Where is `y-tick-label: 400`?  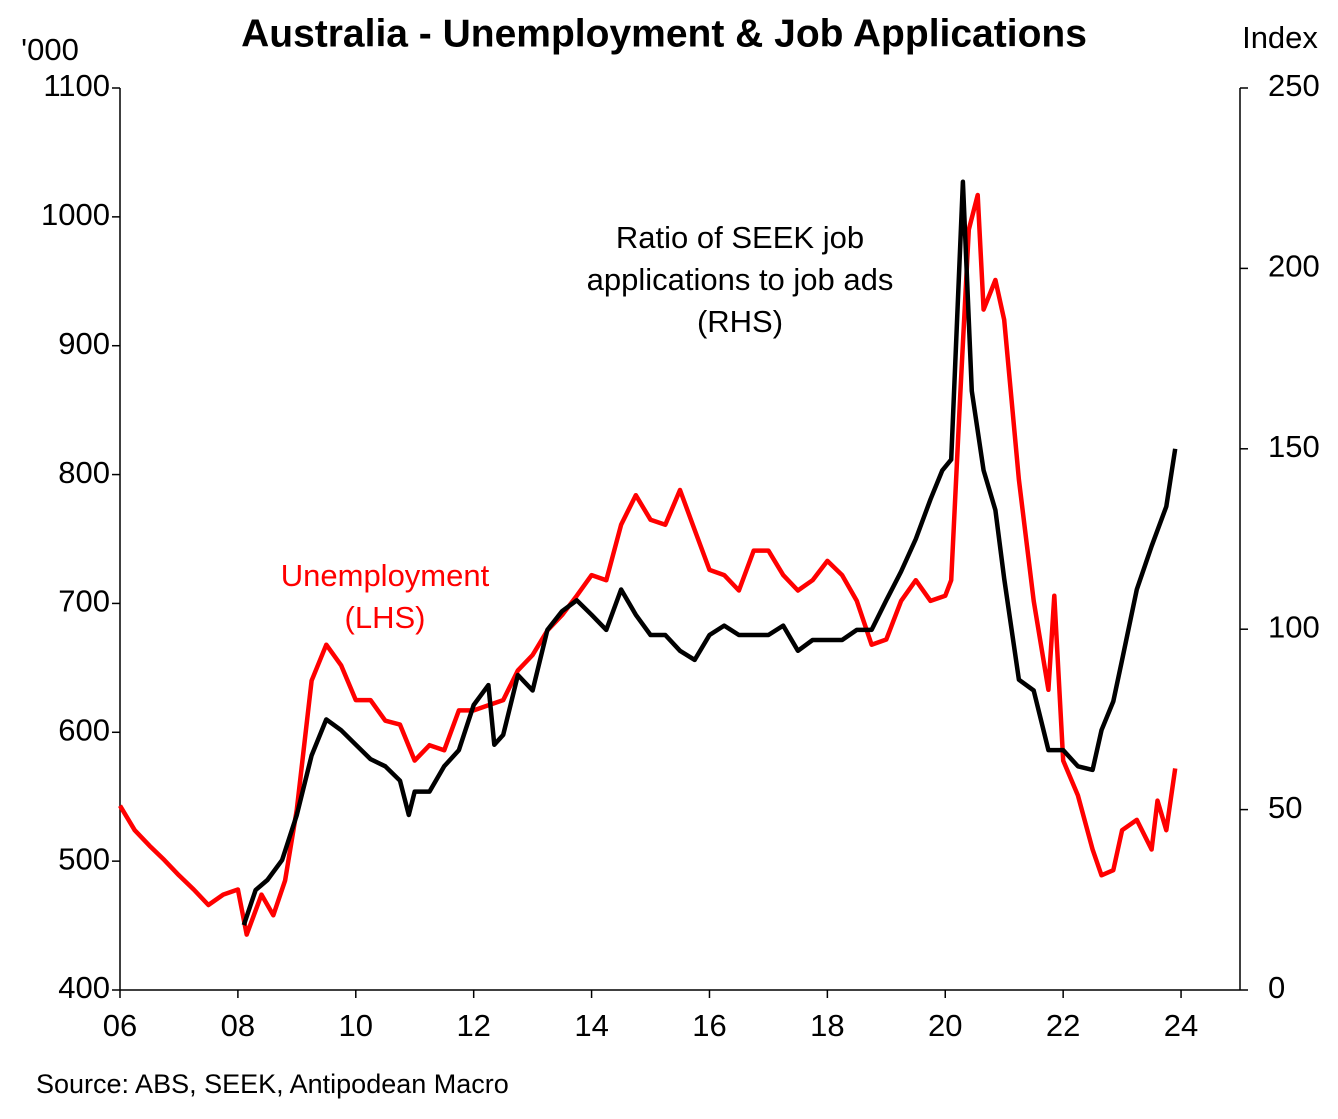 y-tick-label: 400 is located at coordinates (84, 987).